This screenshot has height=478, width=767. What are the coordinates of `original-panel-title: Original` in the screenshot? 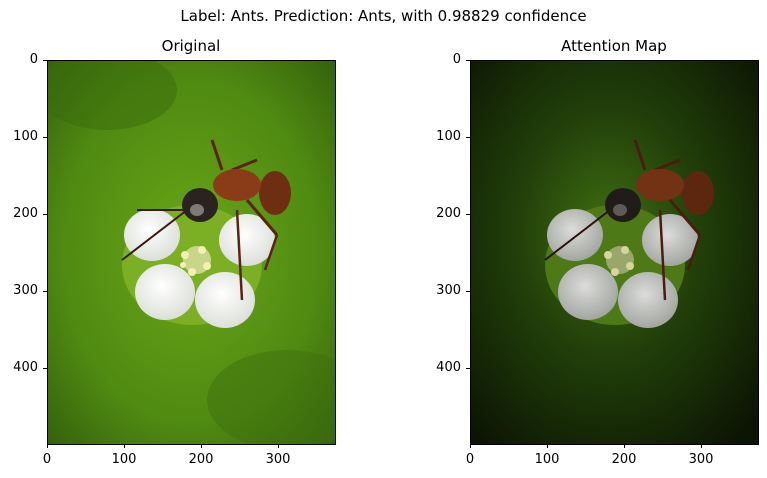 It's located at (191, 46).